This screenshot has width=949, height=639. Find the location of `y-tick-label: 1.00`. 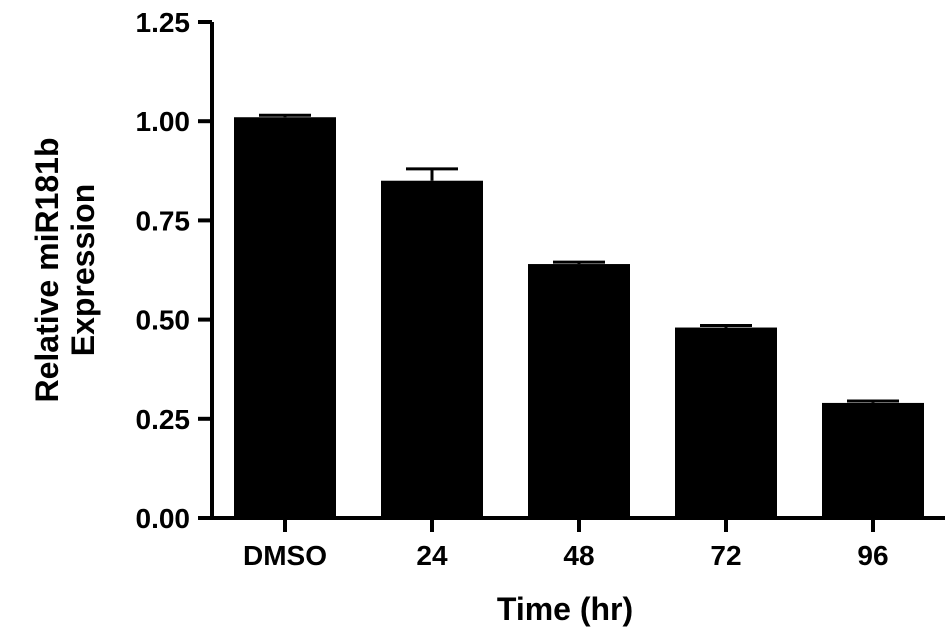

y-tick-label: 1.00 is located at coordinates (163, 121).